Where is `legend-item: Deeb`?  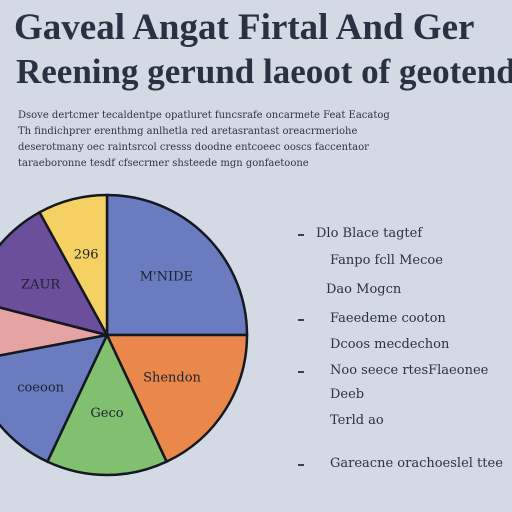 legend-item: Deeb is located at coordinates (347, 394).